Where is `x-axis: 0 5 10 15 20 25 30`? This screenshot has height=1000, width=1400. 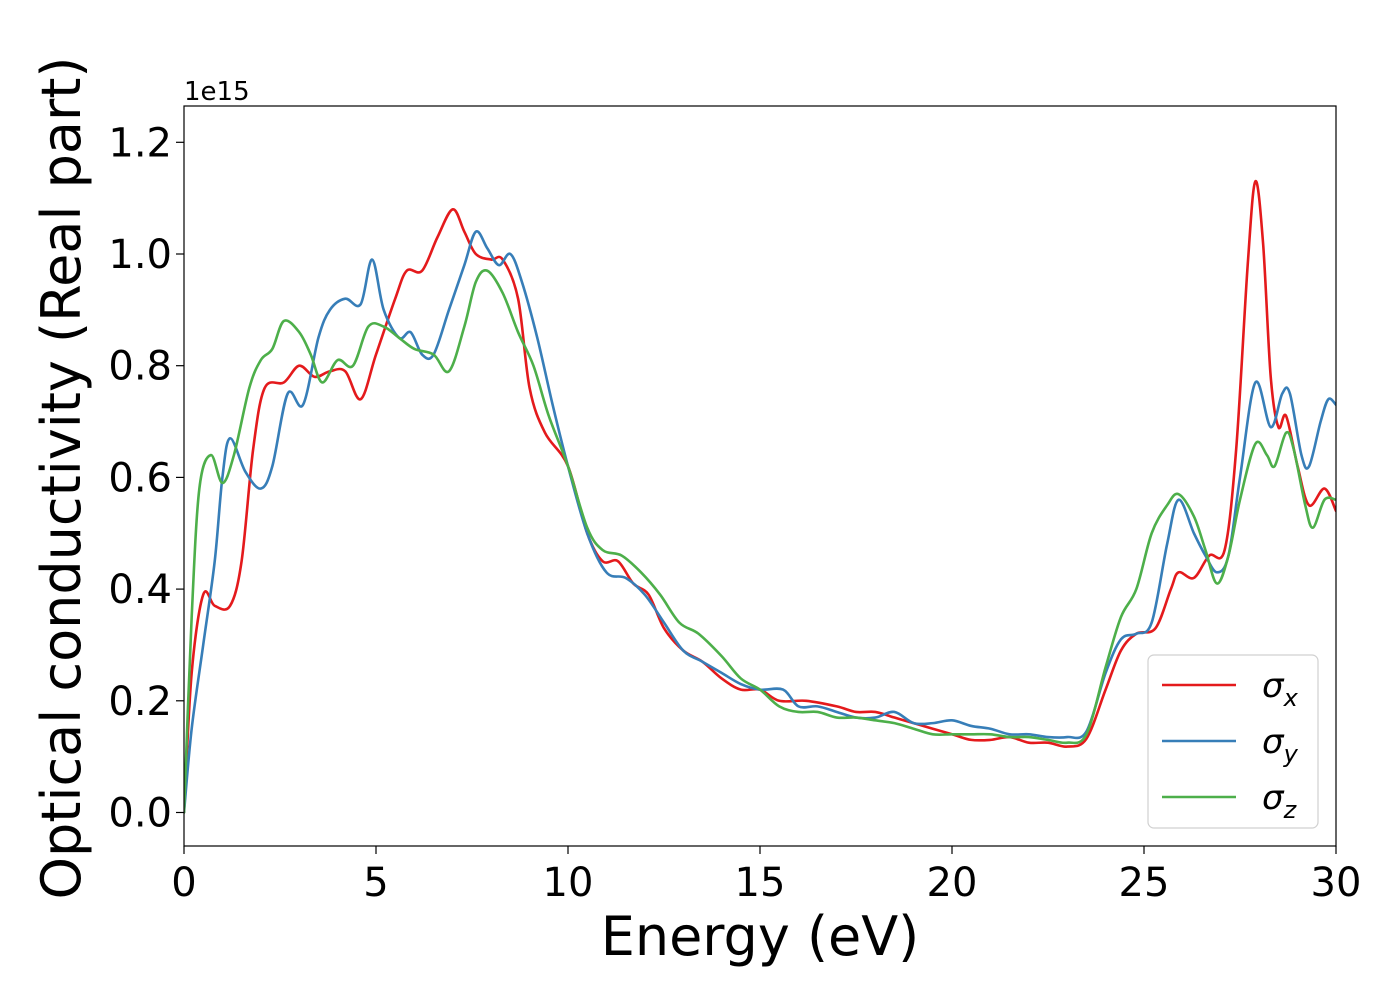
x-axis: 0 5 10 15 20 25 30 is located at coordinates (766, 876).